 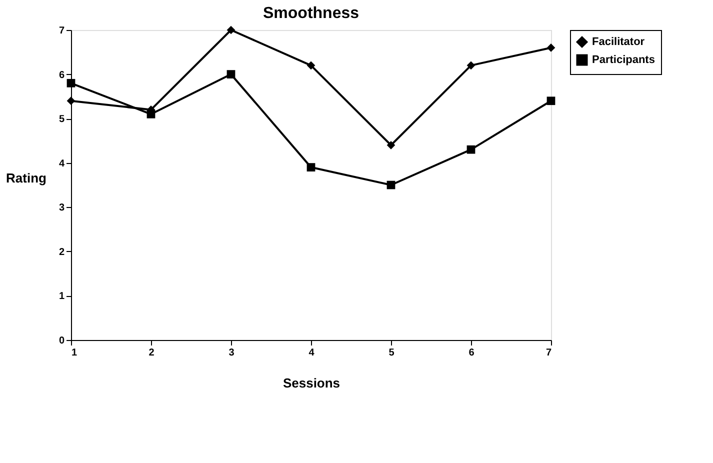 I want to click on y-tick-label: 0, so click(x=61, y=341).